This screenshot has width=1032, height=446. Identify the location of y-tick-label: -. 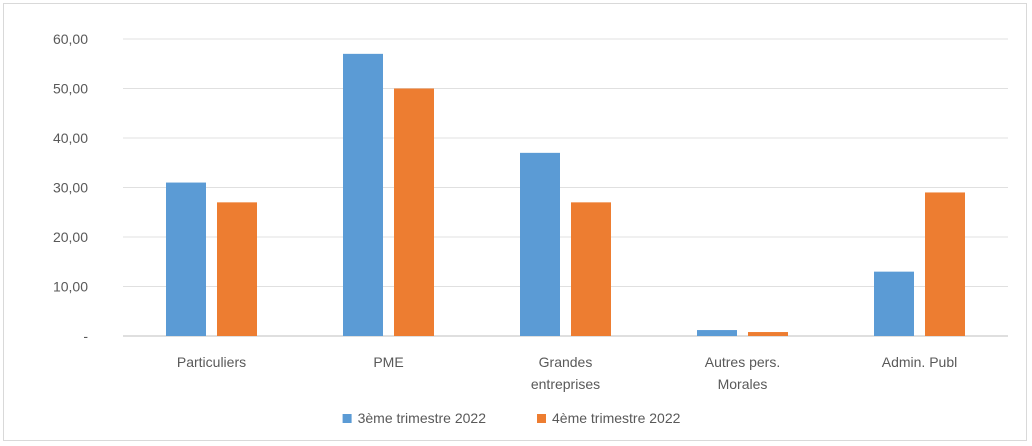
(85, 336).